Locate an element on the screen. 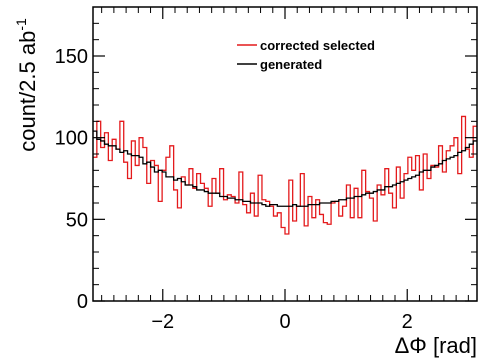 Image resolution: width=480 pixels, height=363 pixels. x-tick-label: 2 is located at coordinates (407, 322).